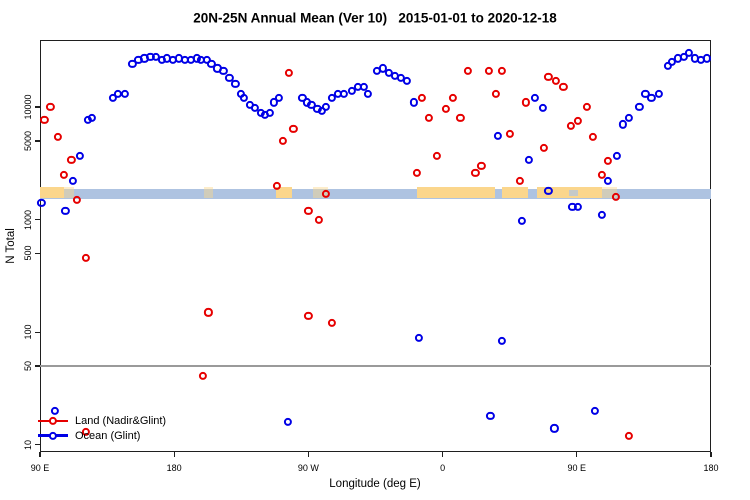  What do you see at coordinates (53, 435) in the screenshot?
I see `legend-ocean-marker` at bounding box center [53, 435].